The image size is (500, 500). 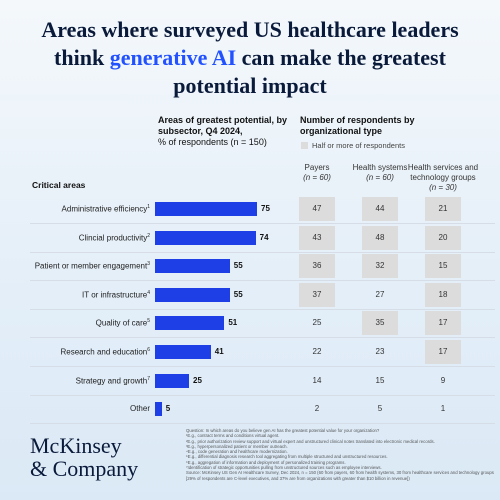 What do you see at coordinates (75, 381) in the screenshot?
I see `row-label: Strategy and growth7` at bounding box center [75, 381].